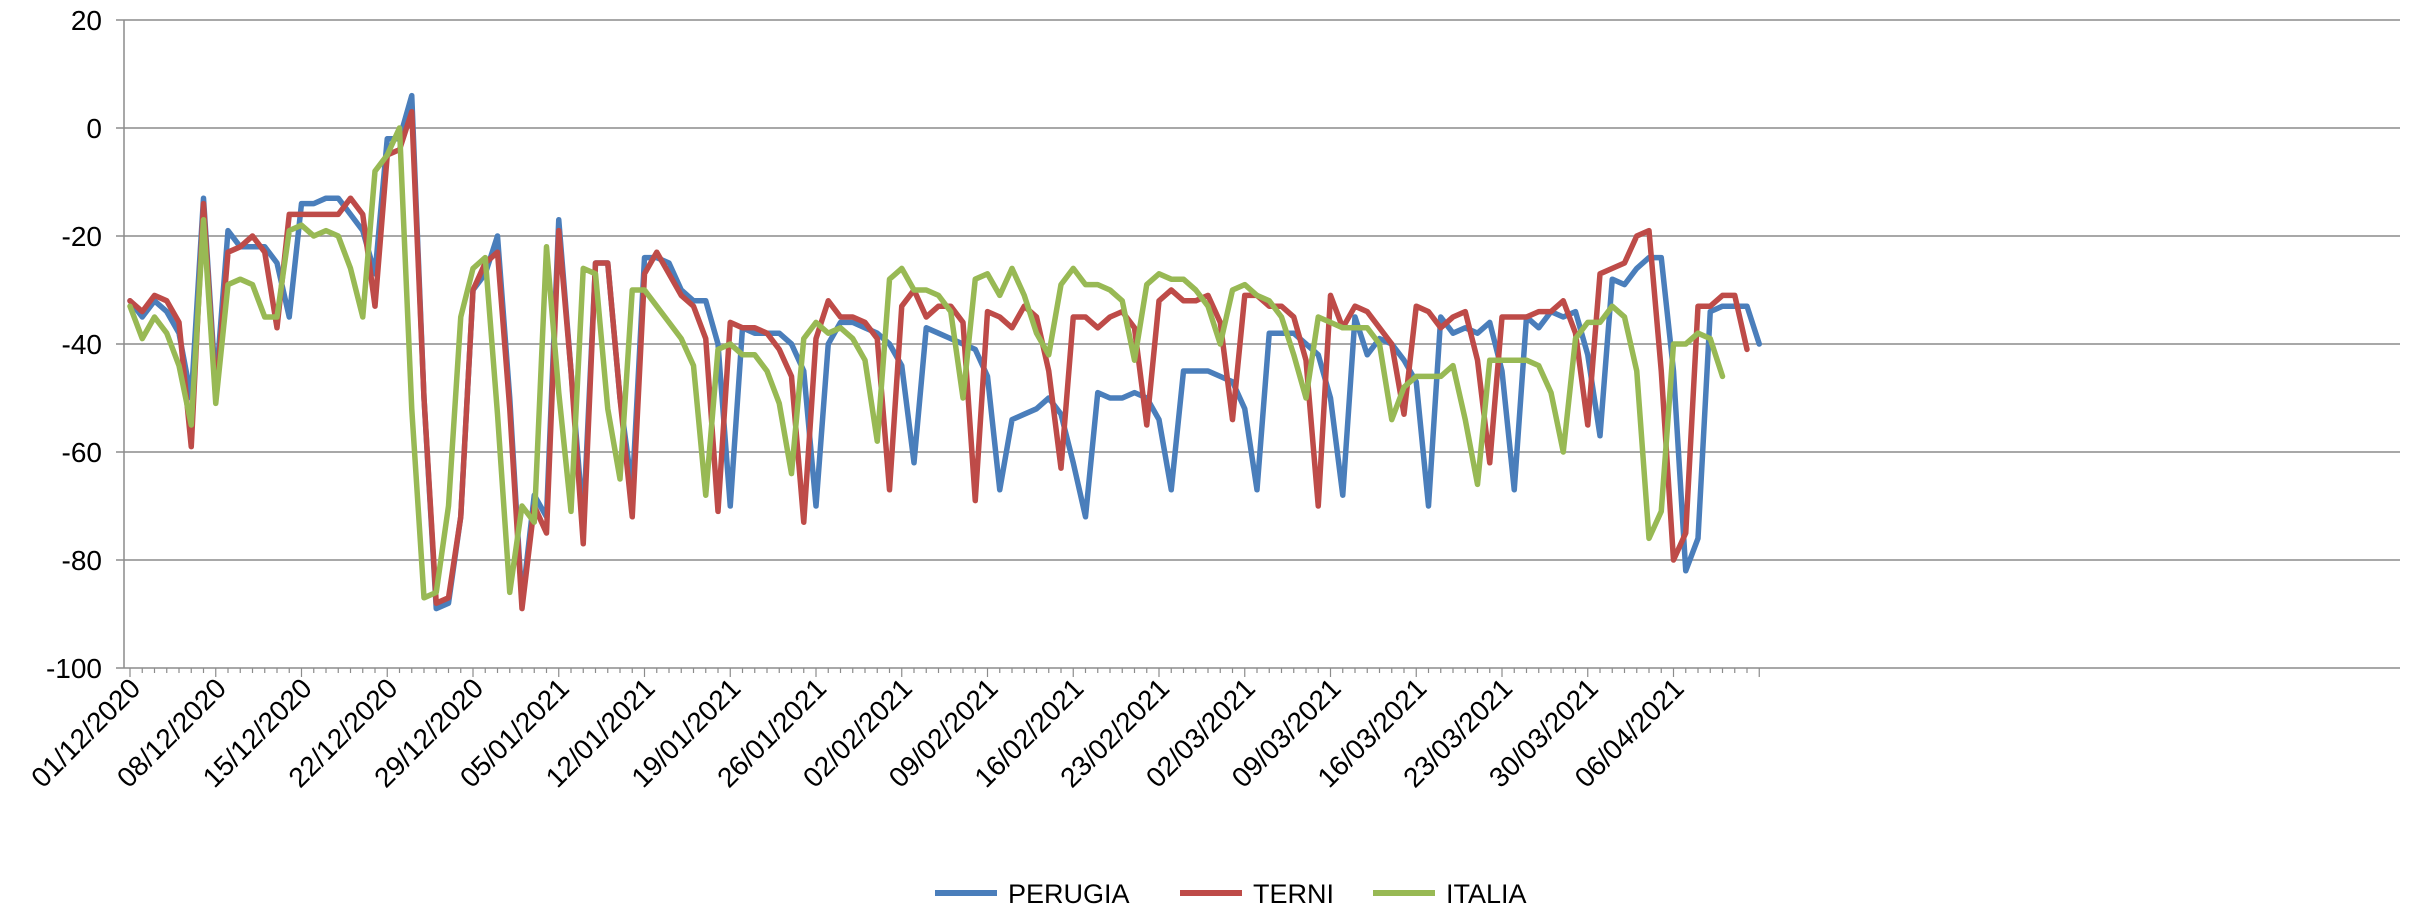 The image size is (2420, 907). Describe the element at coordinates (82, 344) in the screenshot. I see `y-tick-label: -40` at that location.